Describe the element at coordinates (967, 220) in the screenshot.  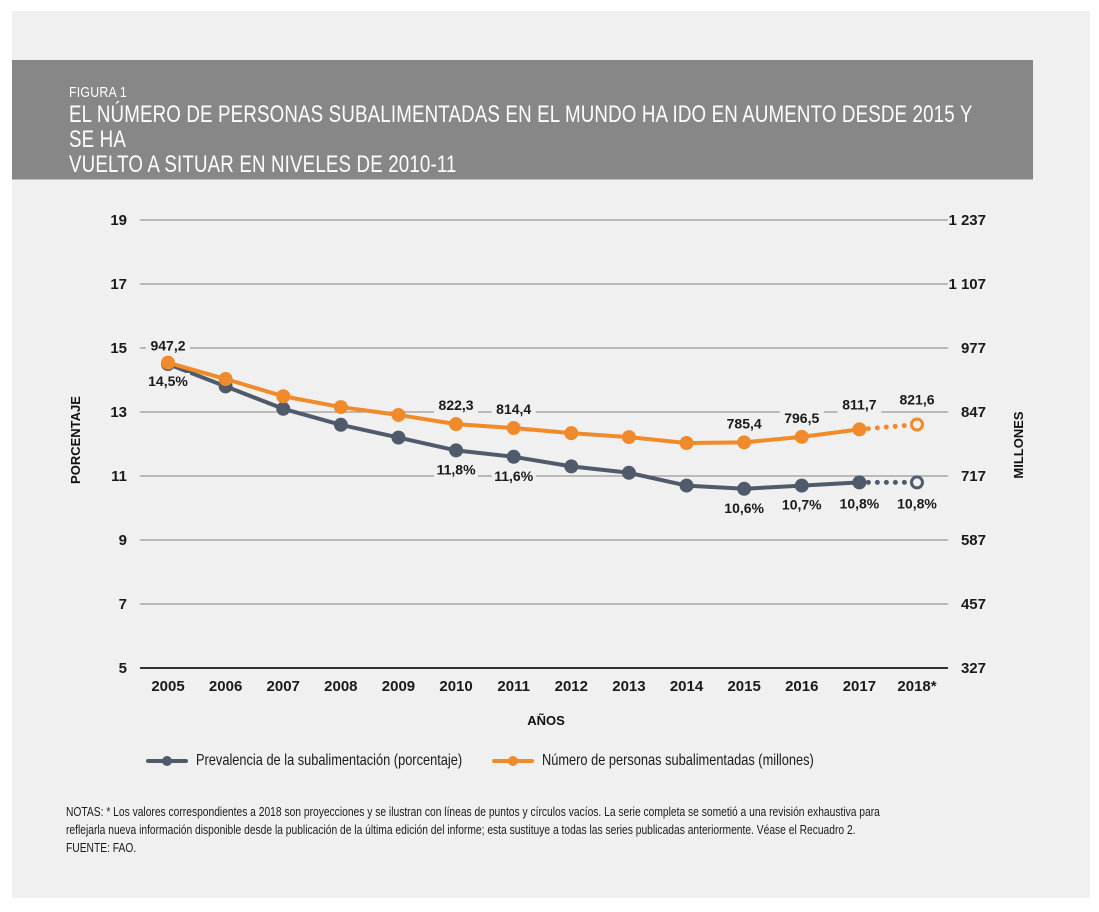
I see `y-right-tick-label: 1 237` at that location.